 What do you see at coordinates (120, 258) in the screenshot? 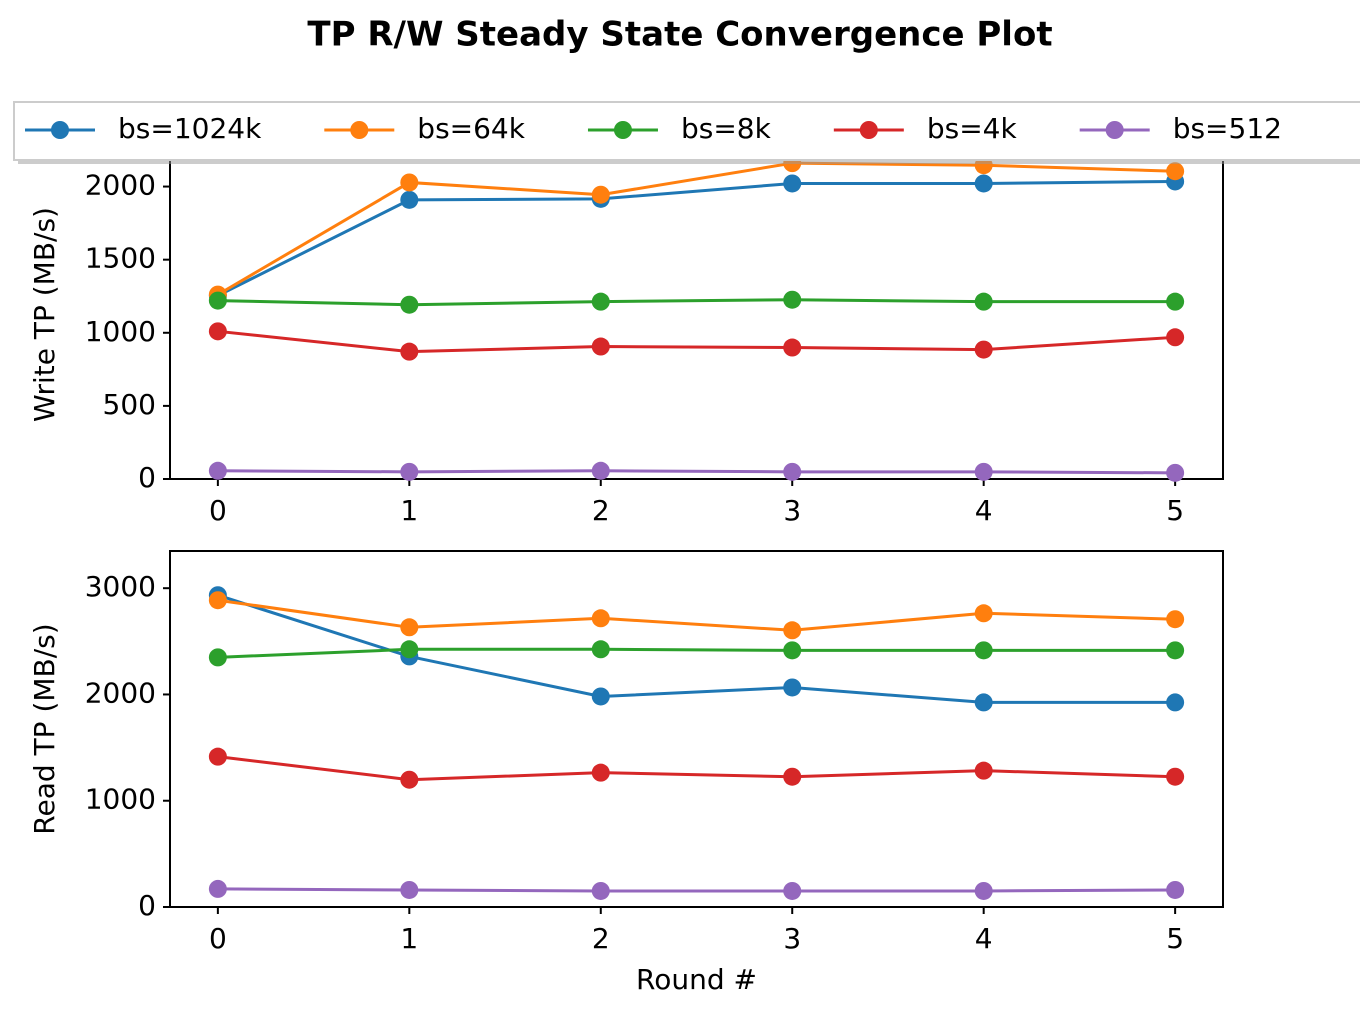
I see `y-tick-label: 1500` at bounding box center [120, 258].